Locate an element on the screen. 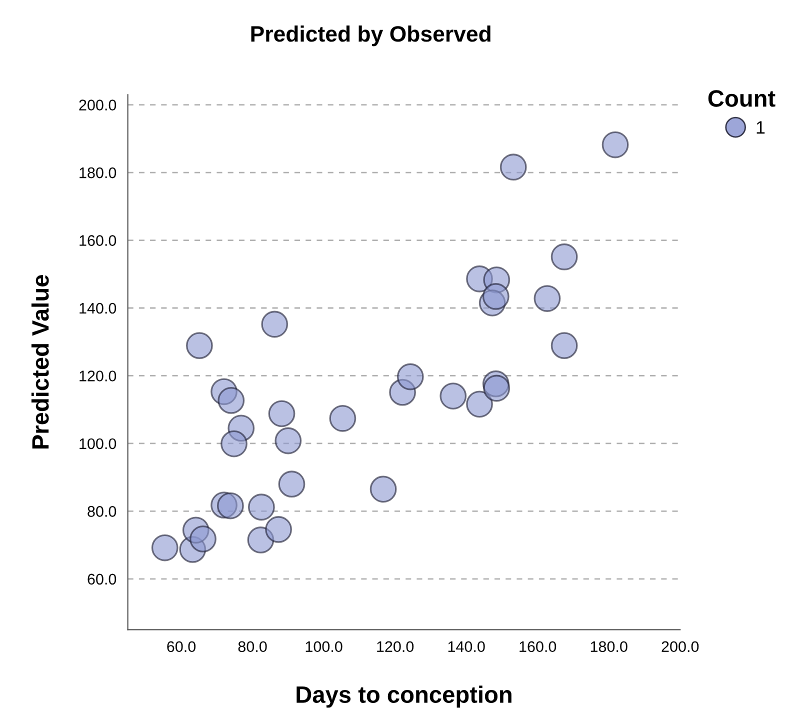 This screenshot has height=728, width=789. y-tick-label: 60.0 is located at coordinates (102, 579).